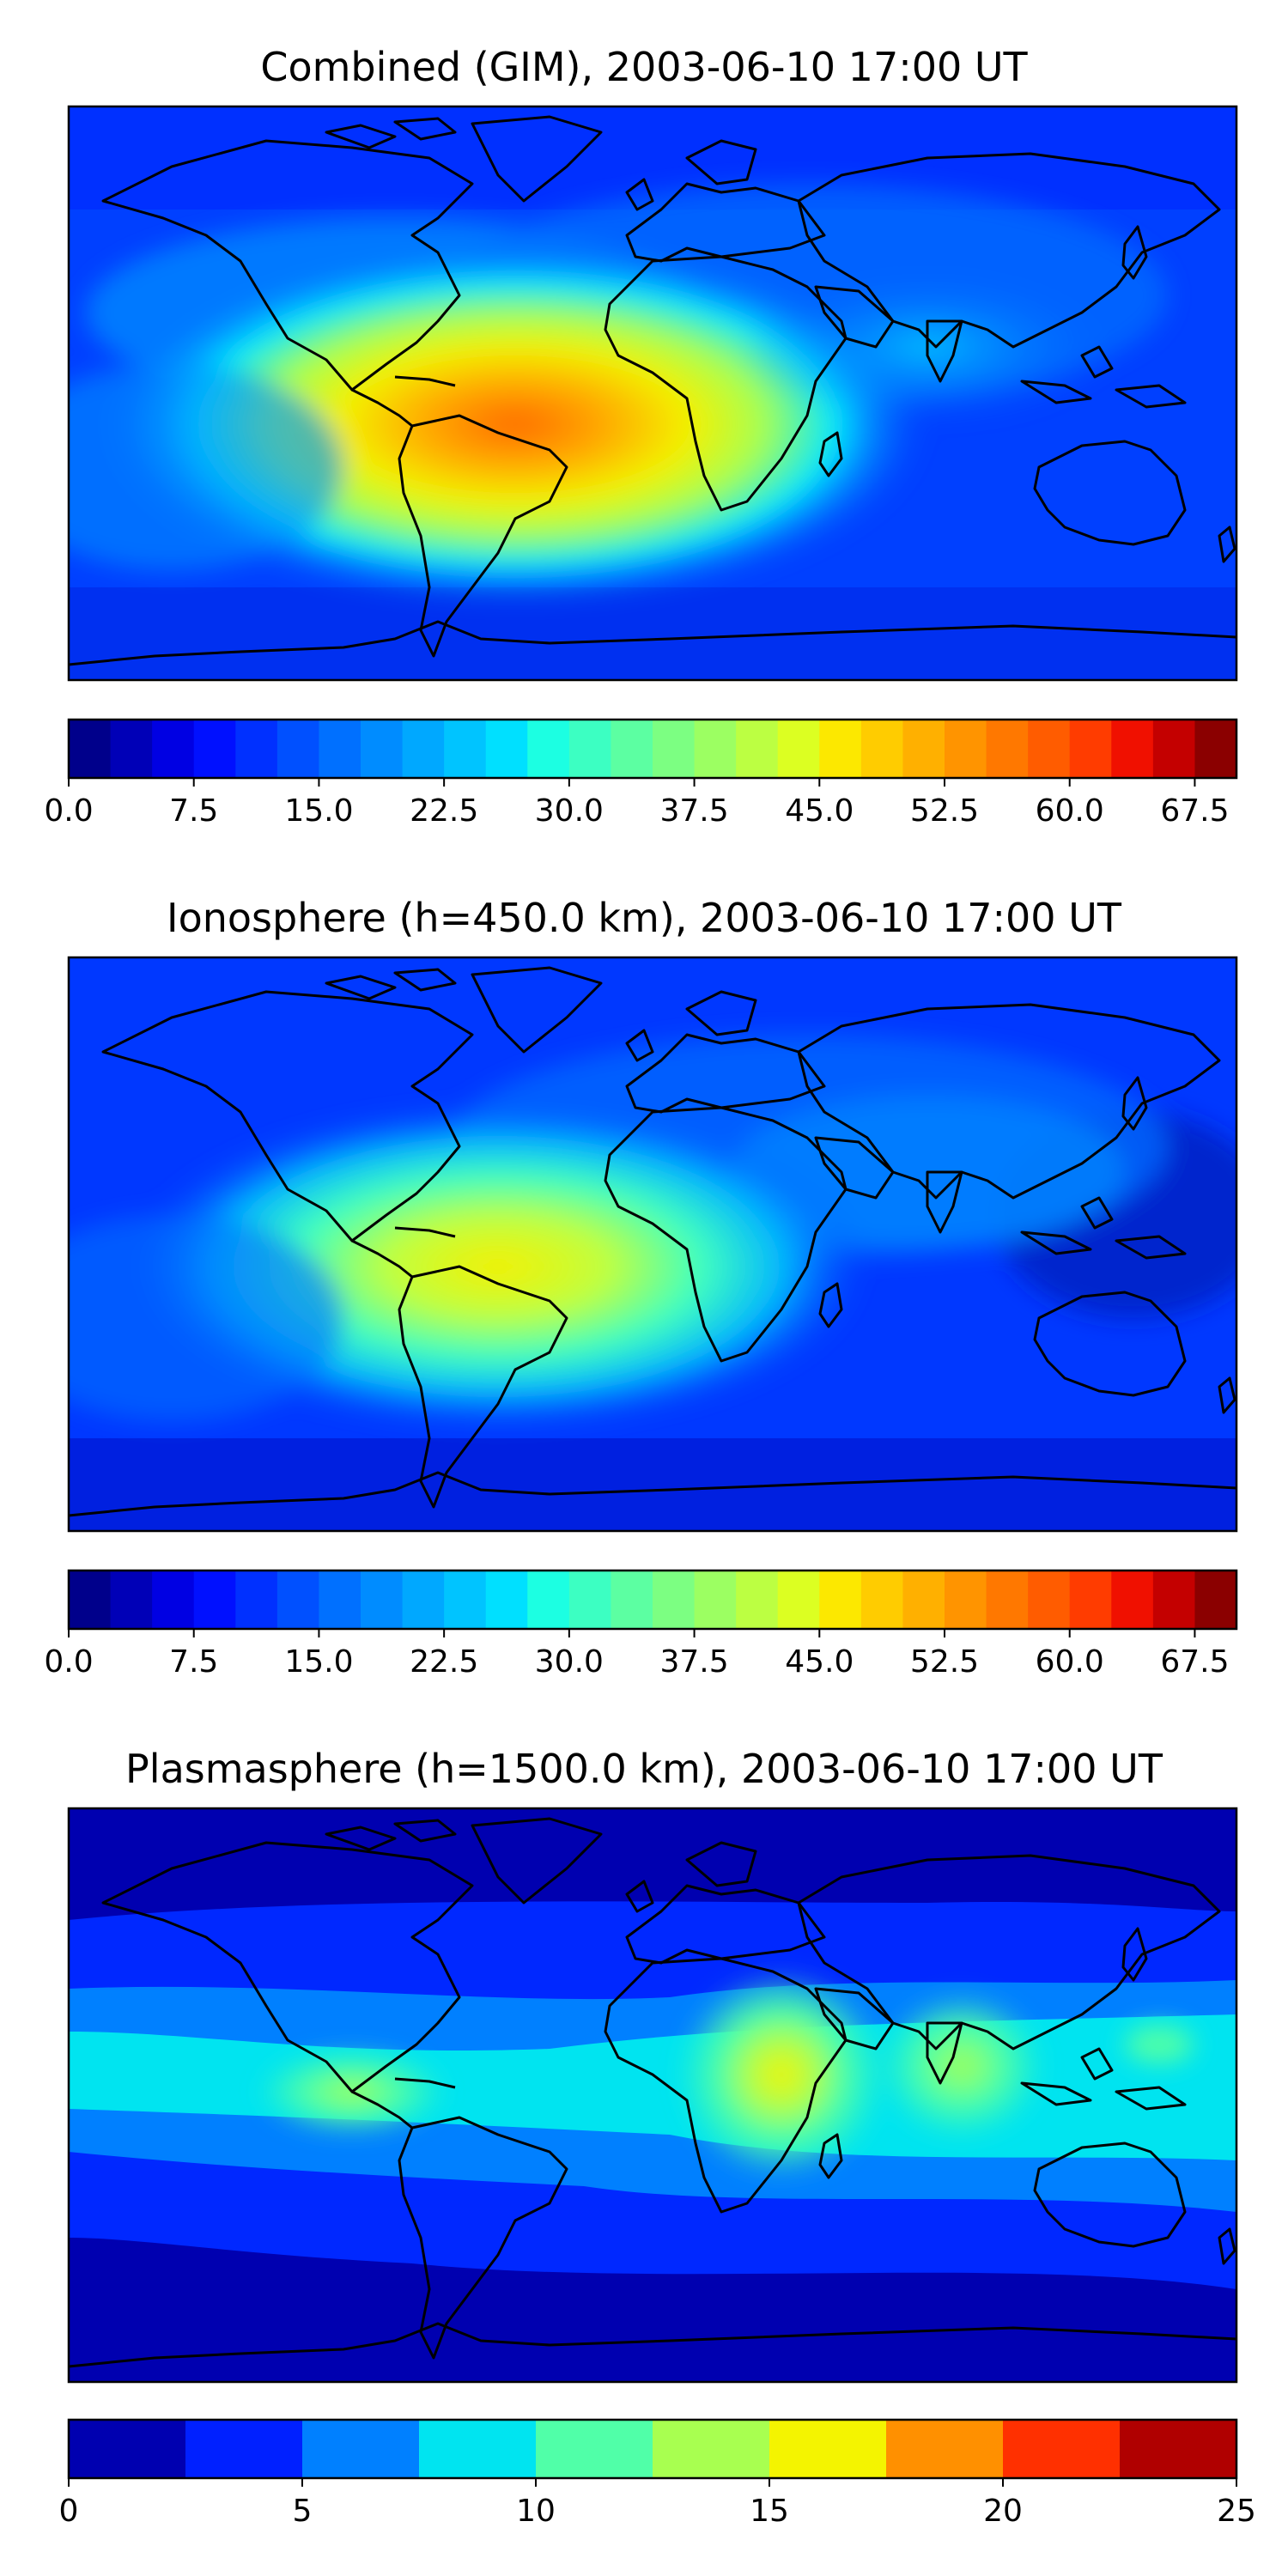 This screenshot has height=2576, width=1288. I want to click on panel-2-colorbar: 0.0 7.5 15.0 22.5 30.0 37.5 45.0 52.5 60.0 67.5, so click(641, 1624).